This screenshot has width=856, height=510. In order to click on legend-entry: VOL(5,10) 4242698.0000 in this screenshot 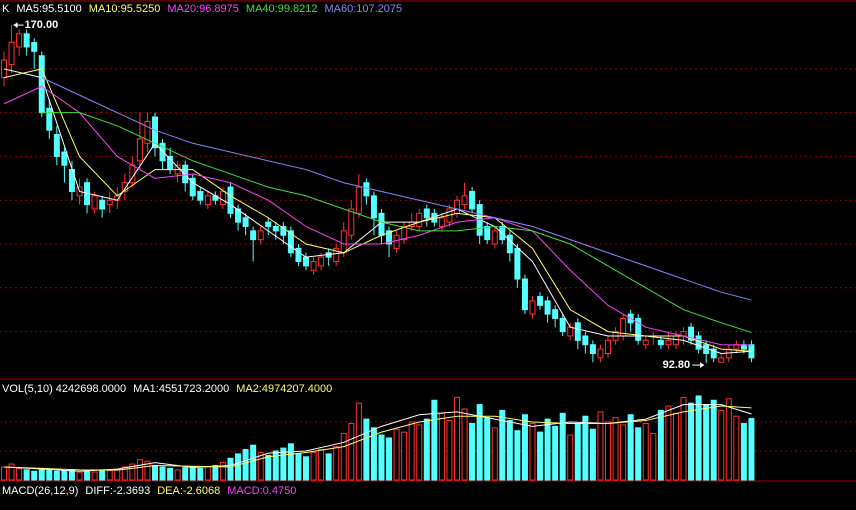, I will do `click(64, 389)`.